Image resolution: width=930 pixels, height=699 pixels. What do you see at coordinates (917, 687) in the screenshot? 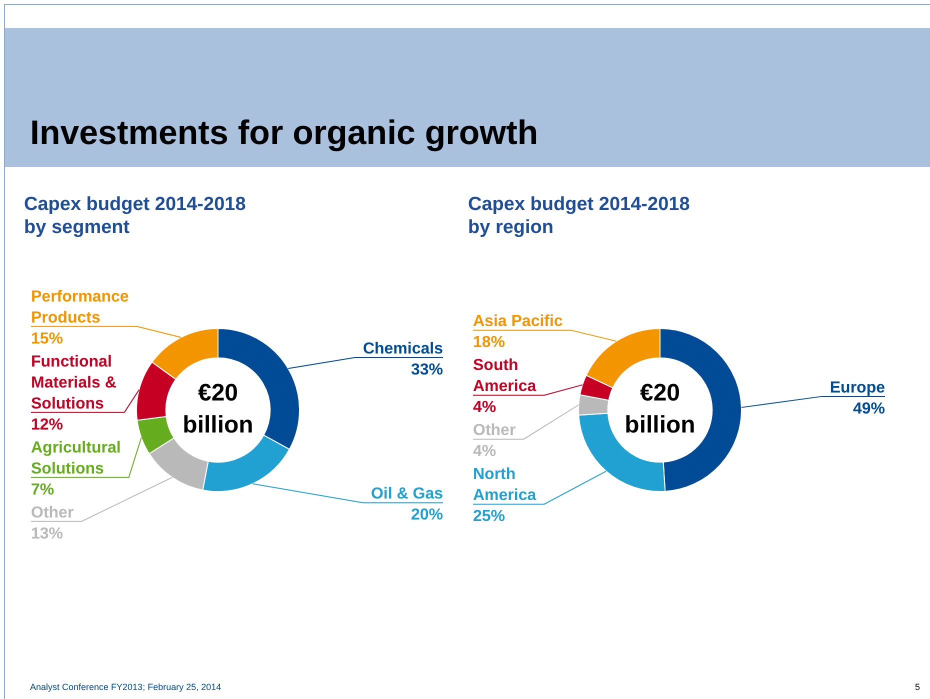
I see `text: 5` at bounding box center [917, 687].